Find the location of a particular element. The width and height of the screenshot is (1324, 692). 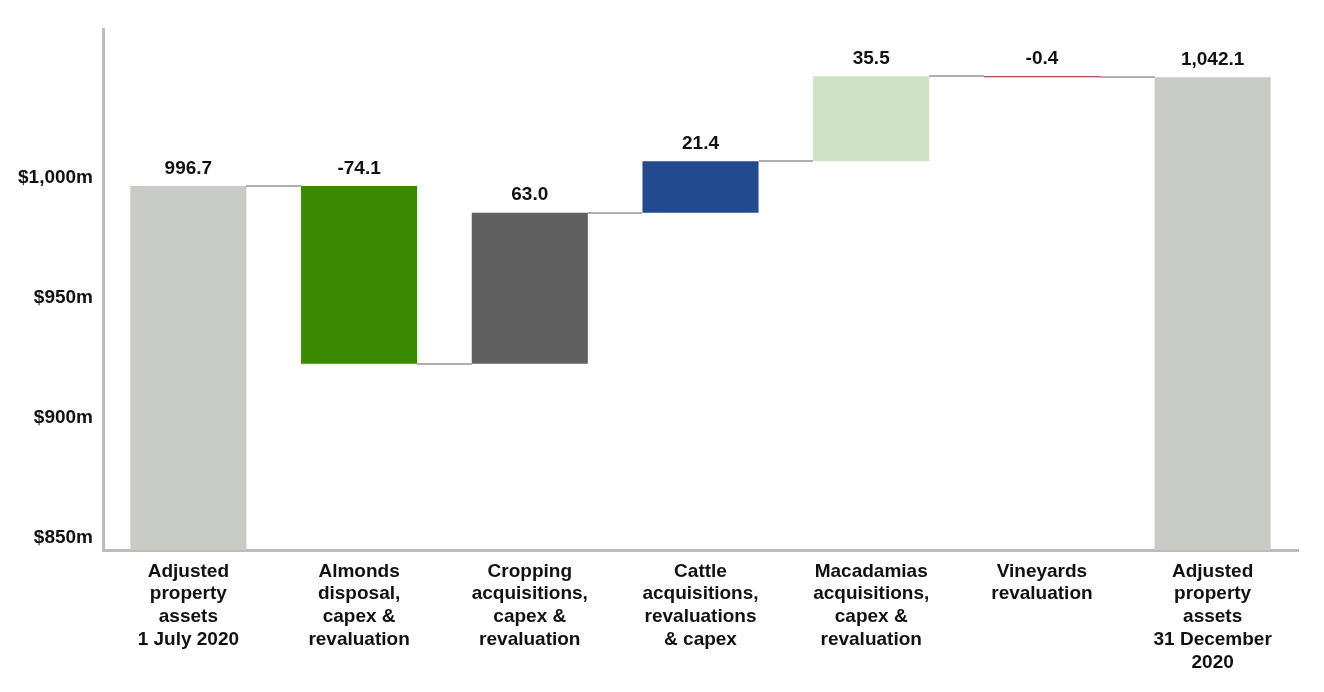

y-tick-label: $850m is located at coordinates (63, 537).